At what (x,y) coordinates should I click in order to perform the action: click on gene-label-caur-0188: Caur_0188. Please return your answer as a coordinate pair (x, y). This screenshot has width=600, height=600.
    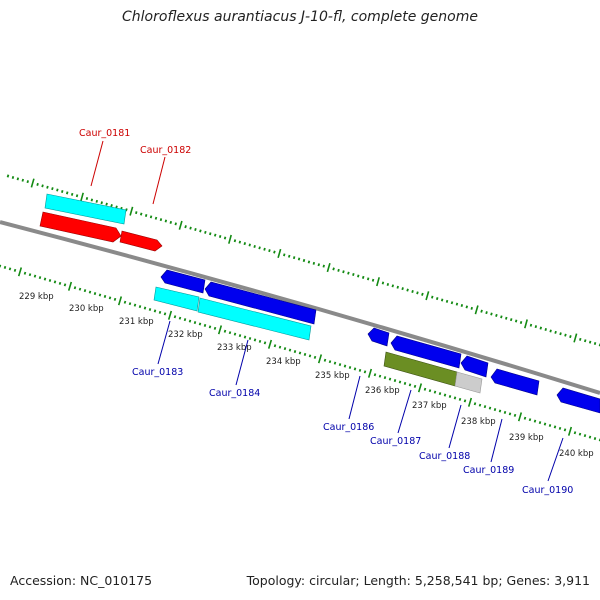
    Looking at the image, I should click on (444, 456).